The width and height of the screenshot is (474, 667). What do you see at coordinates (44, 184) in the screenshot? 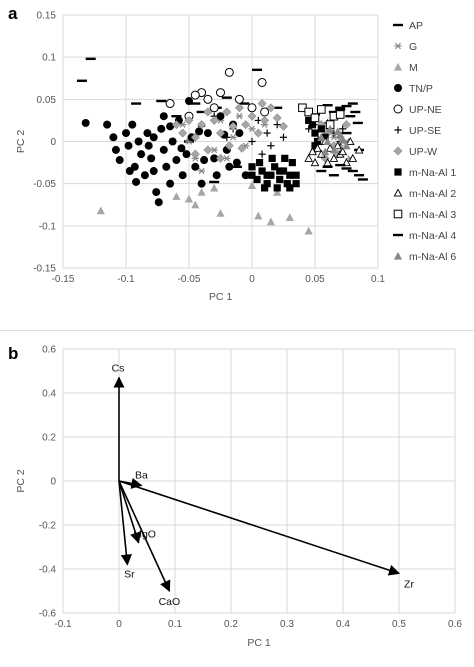
I see `y-tick-label: -0.05` at bounding box center [44, 184].